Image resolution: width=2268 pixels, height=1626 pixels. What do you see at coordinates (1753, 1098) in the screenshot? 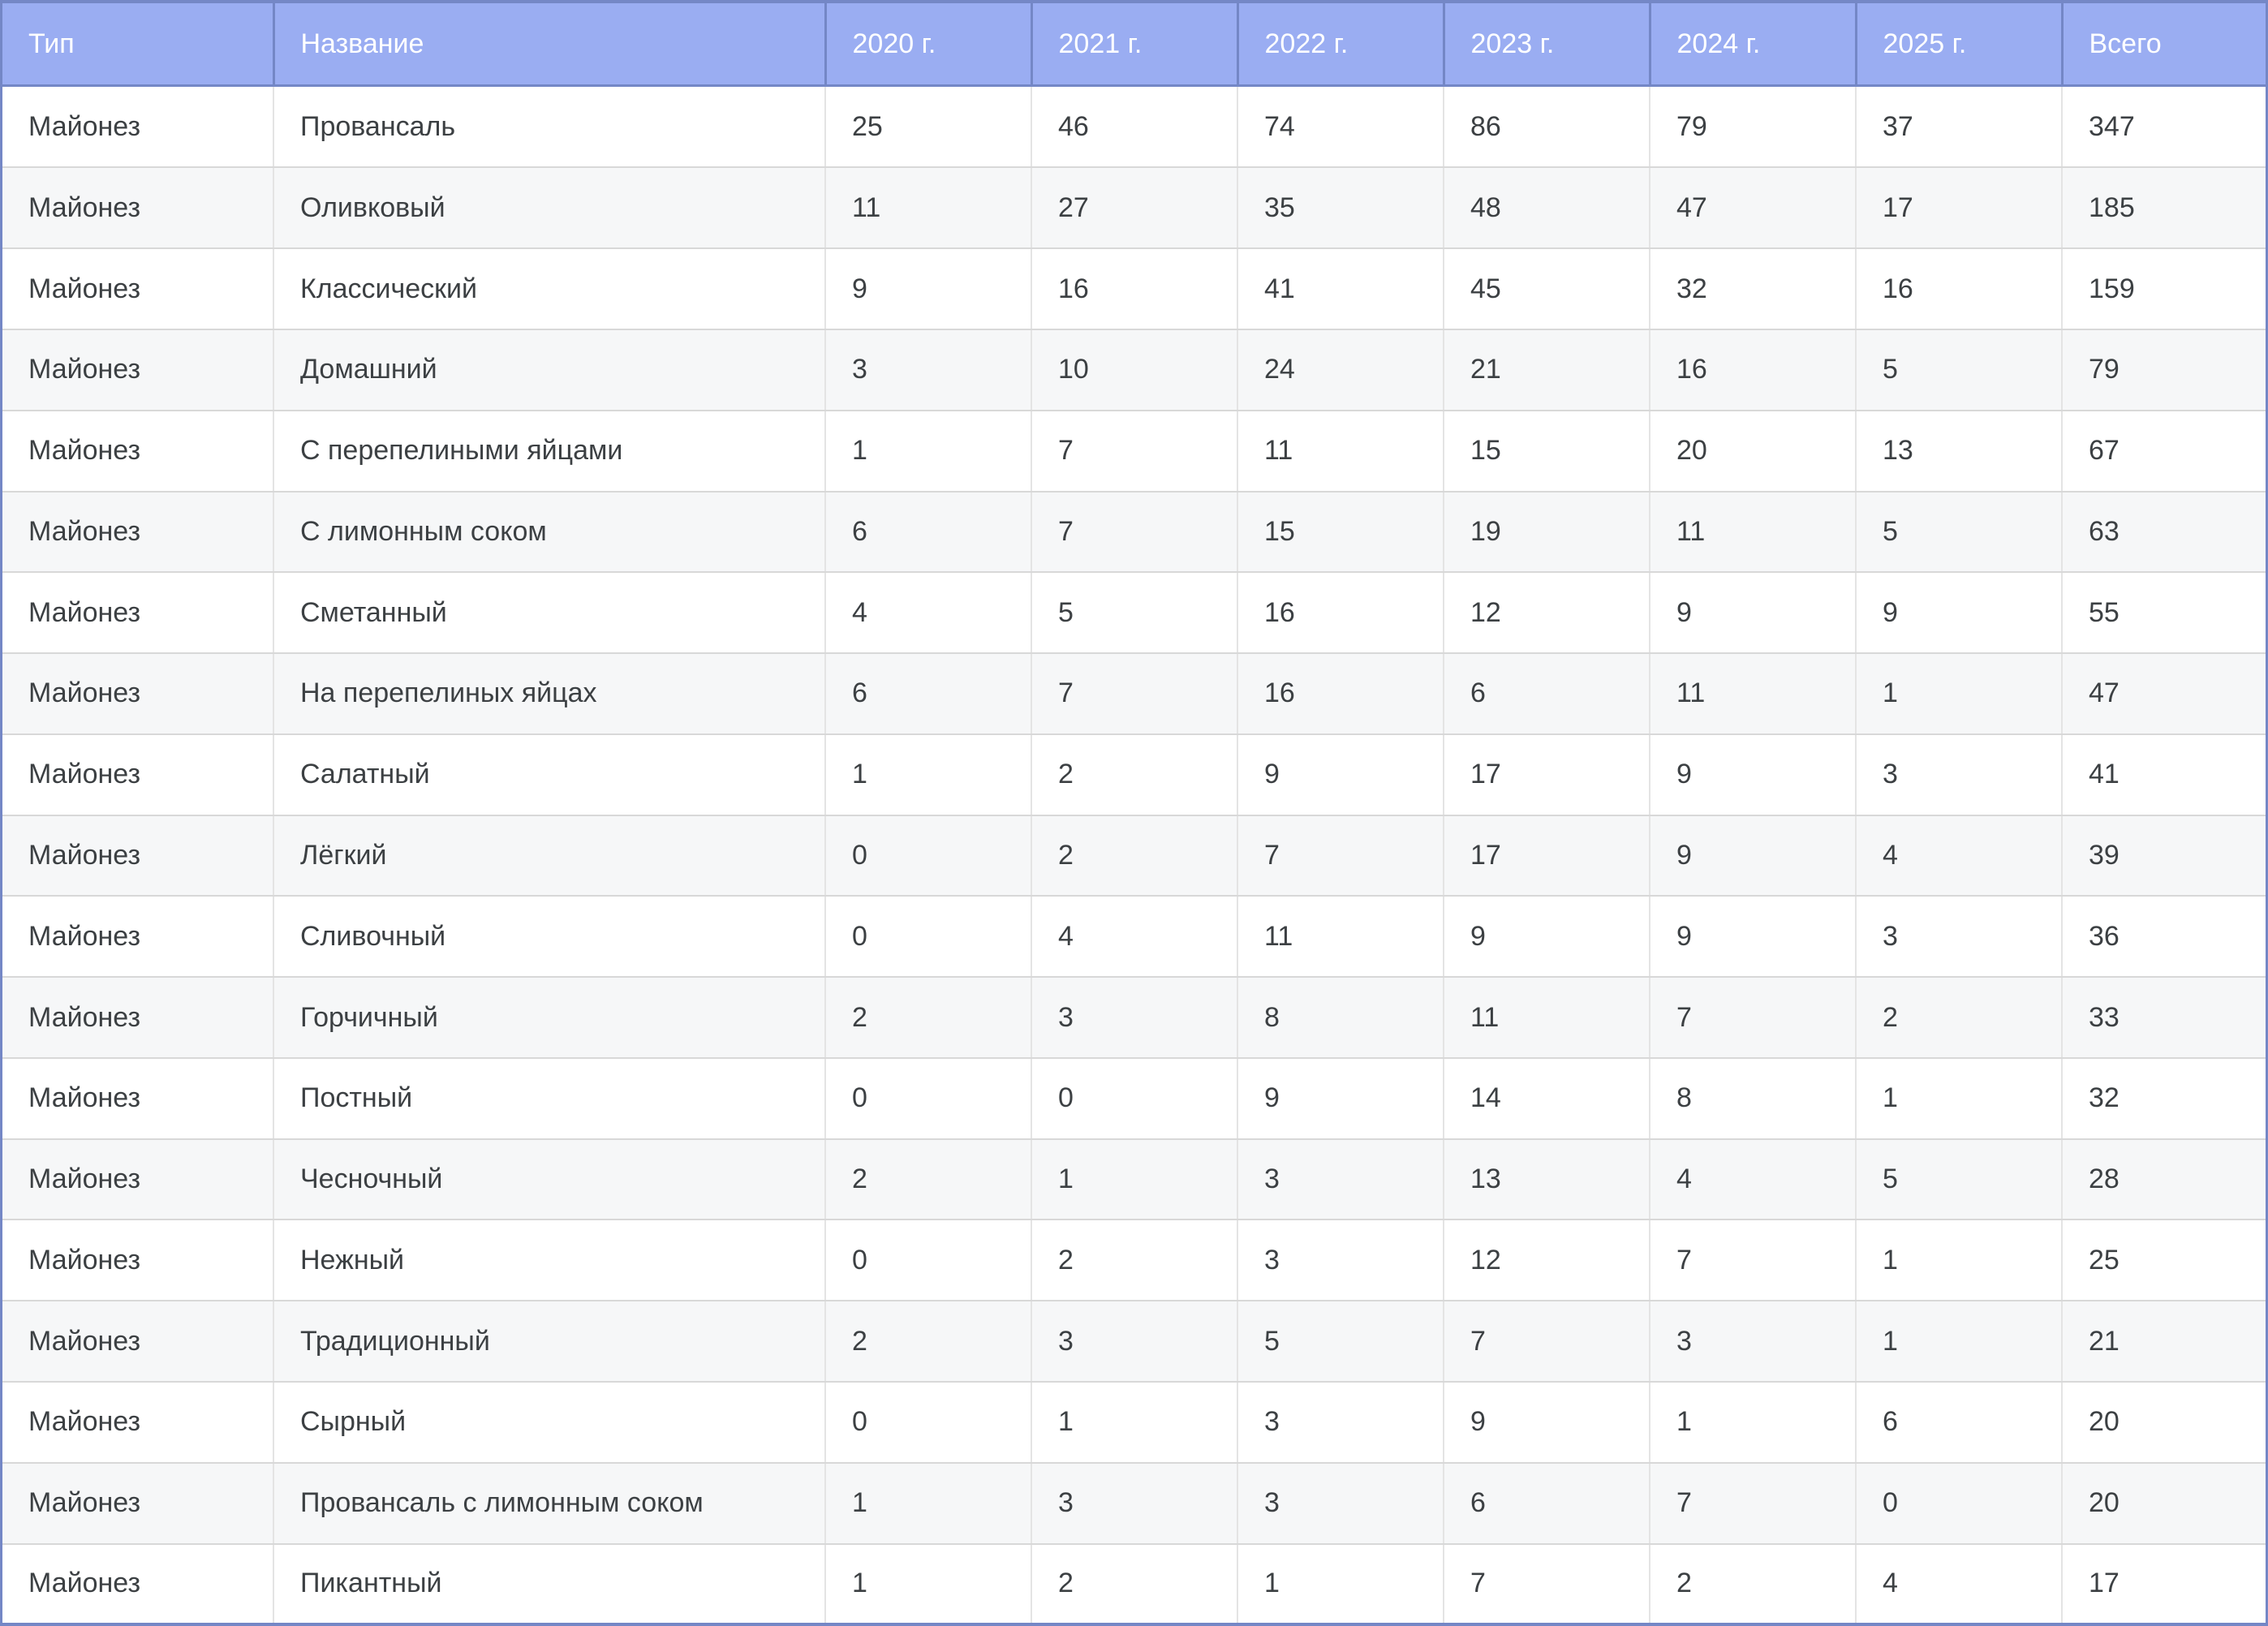
I see `cell-y2024: 8` at bounding box center [1753, 1098].